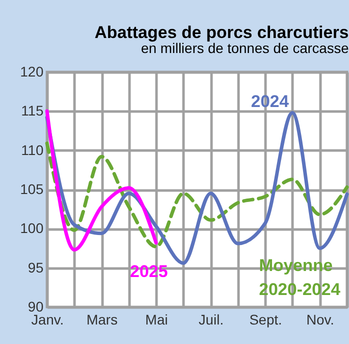  What do you see at coordinates (300, 277) in the screenshot?
I see `text: Moyenne 2020-2024` at bounding box center [300, 277].